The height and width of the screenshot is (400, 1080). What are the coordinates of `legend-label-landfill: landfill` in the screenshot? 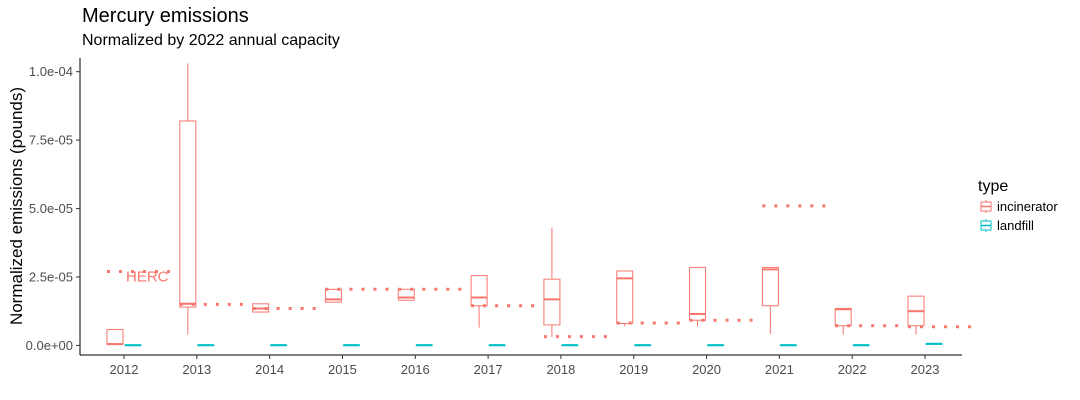 It's located at (1015, 225).